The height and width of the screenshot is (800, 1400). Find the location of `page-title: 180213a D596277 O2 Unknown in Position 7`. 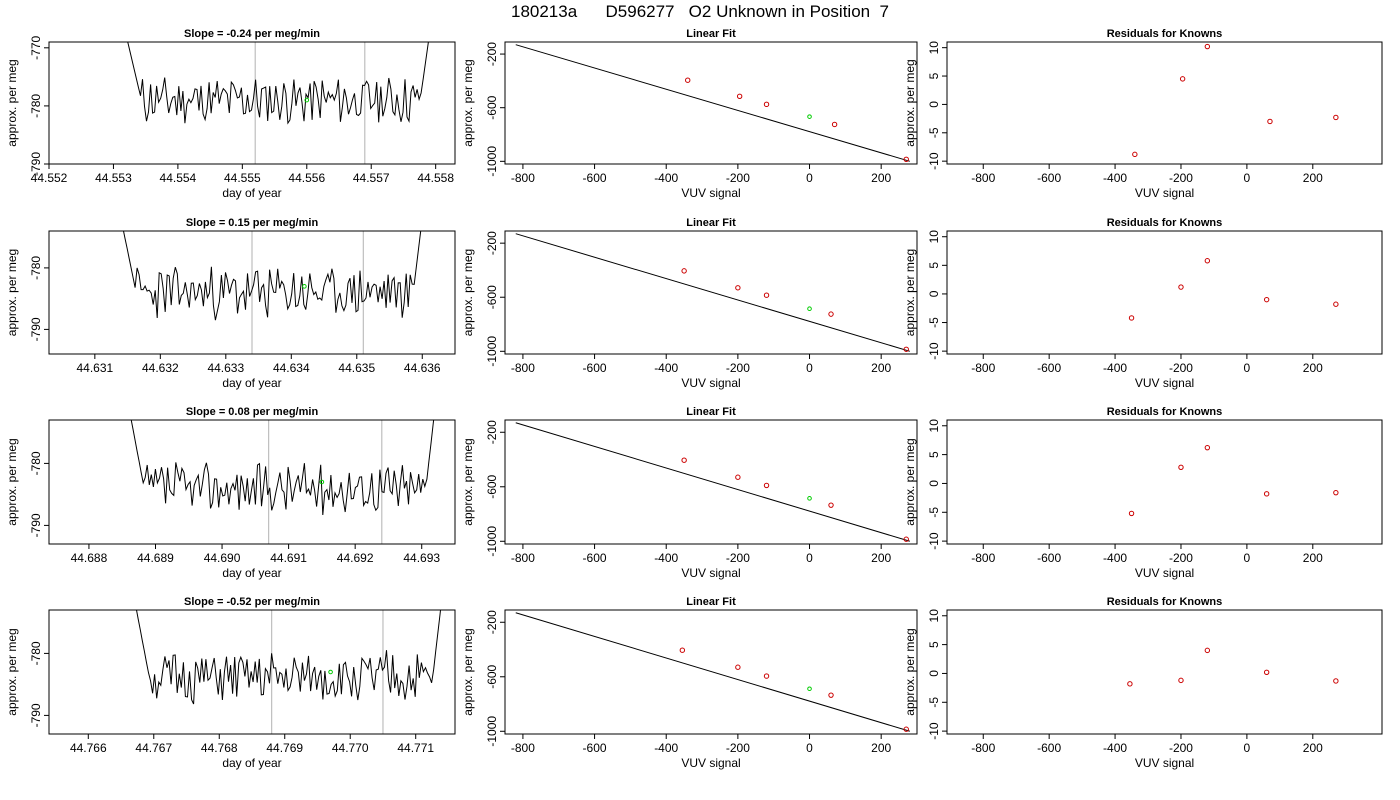

page-title: 180213a D596277 O2 Unknown in Position 7 is located at coordinates (700, 11).